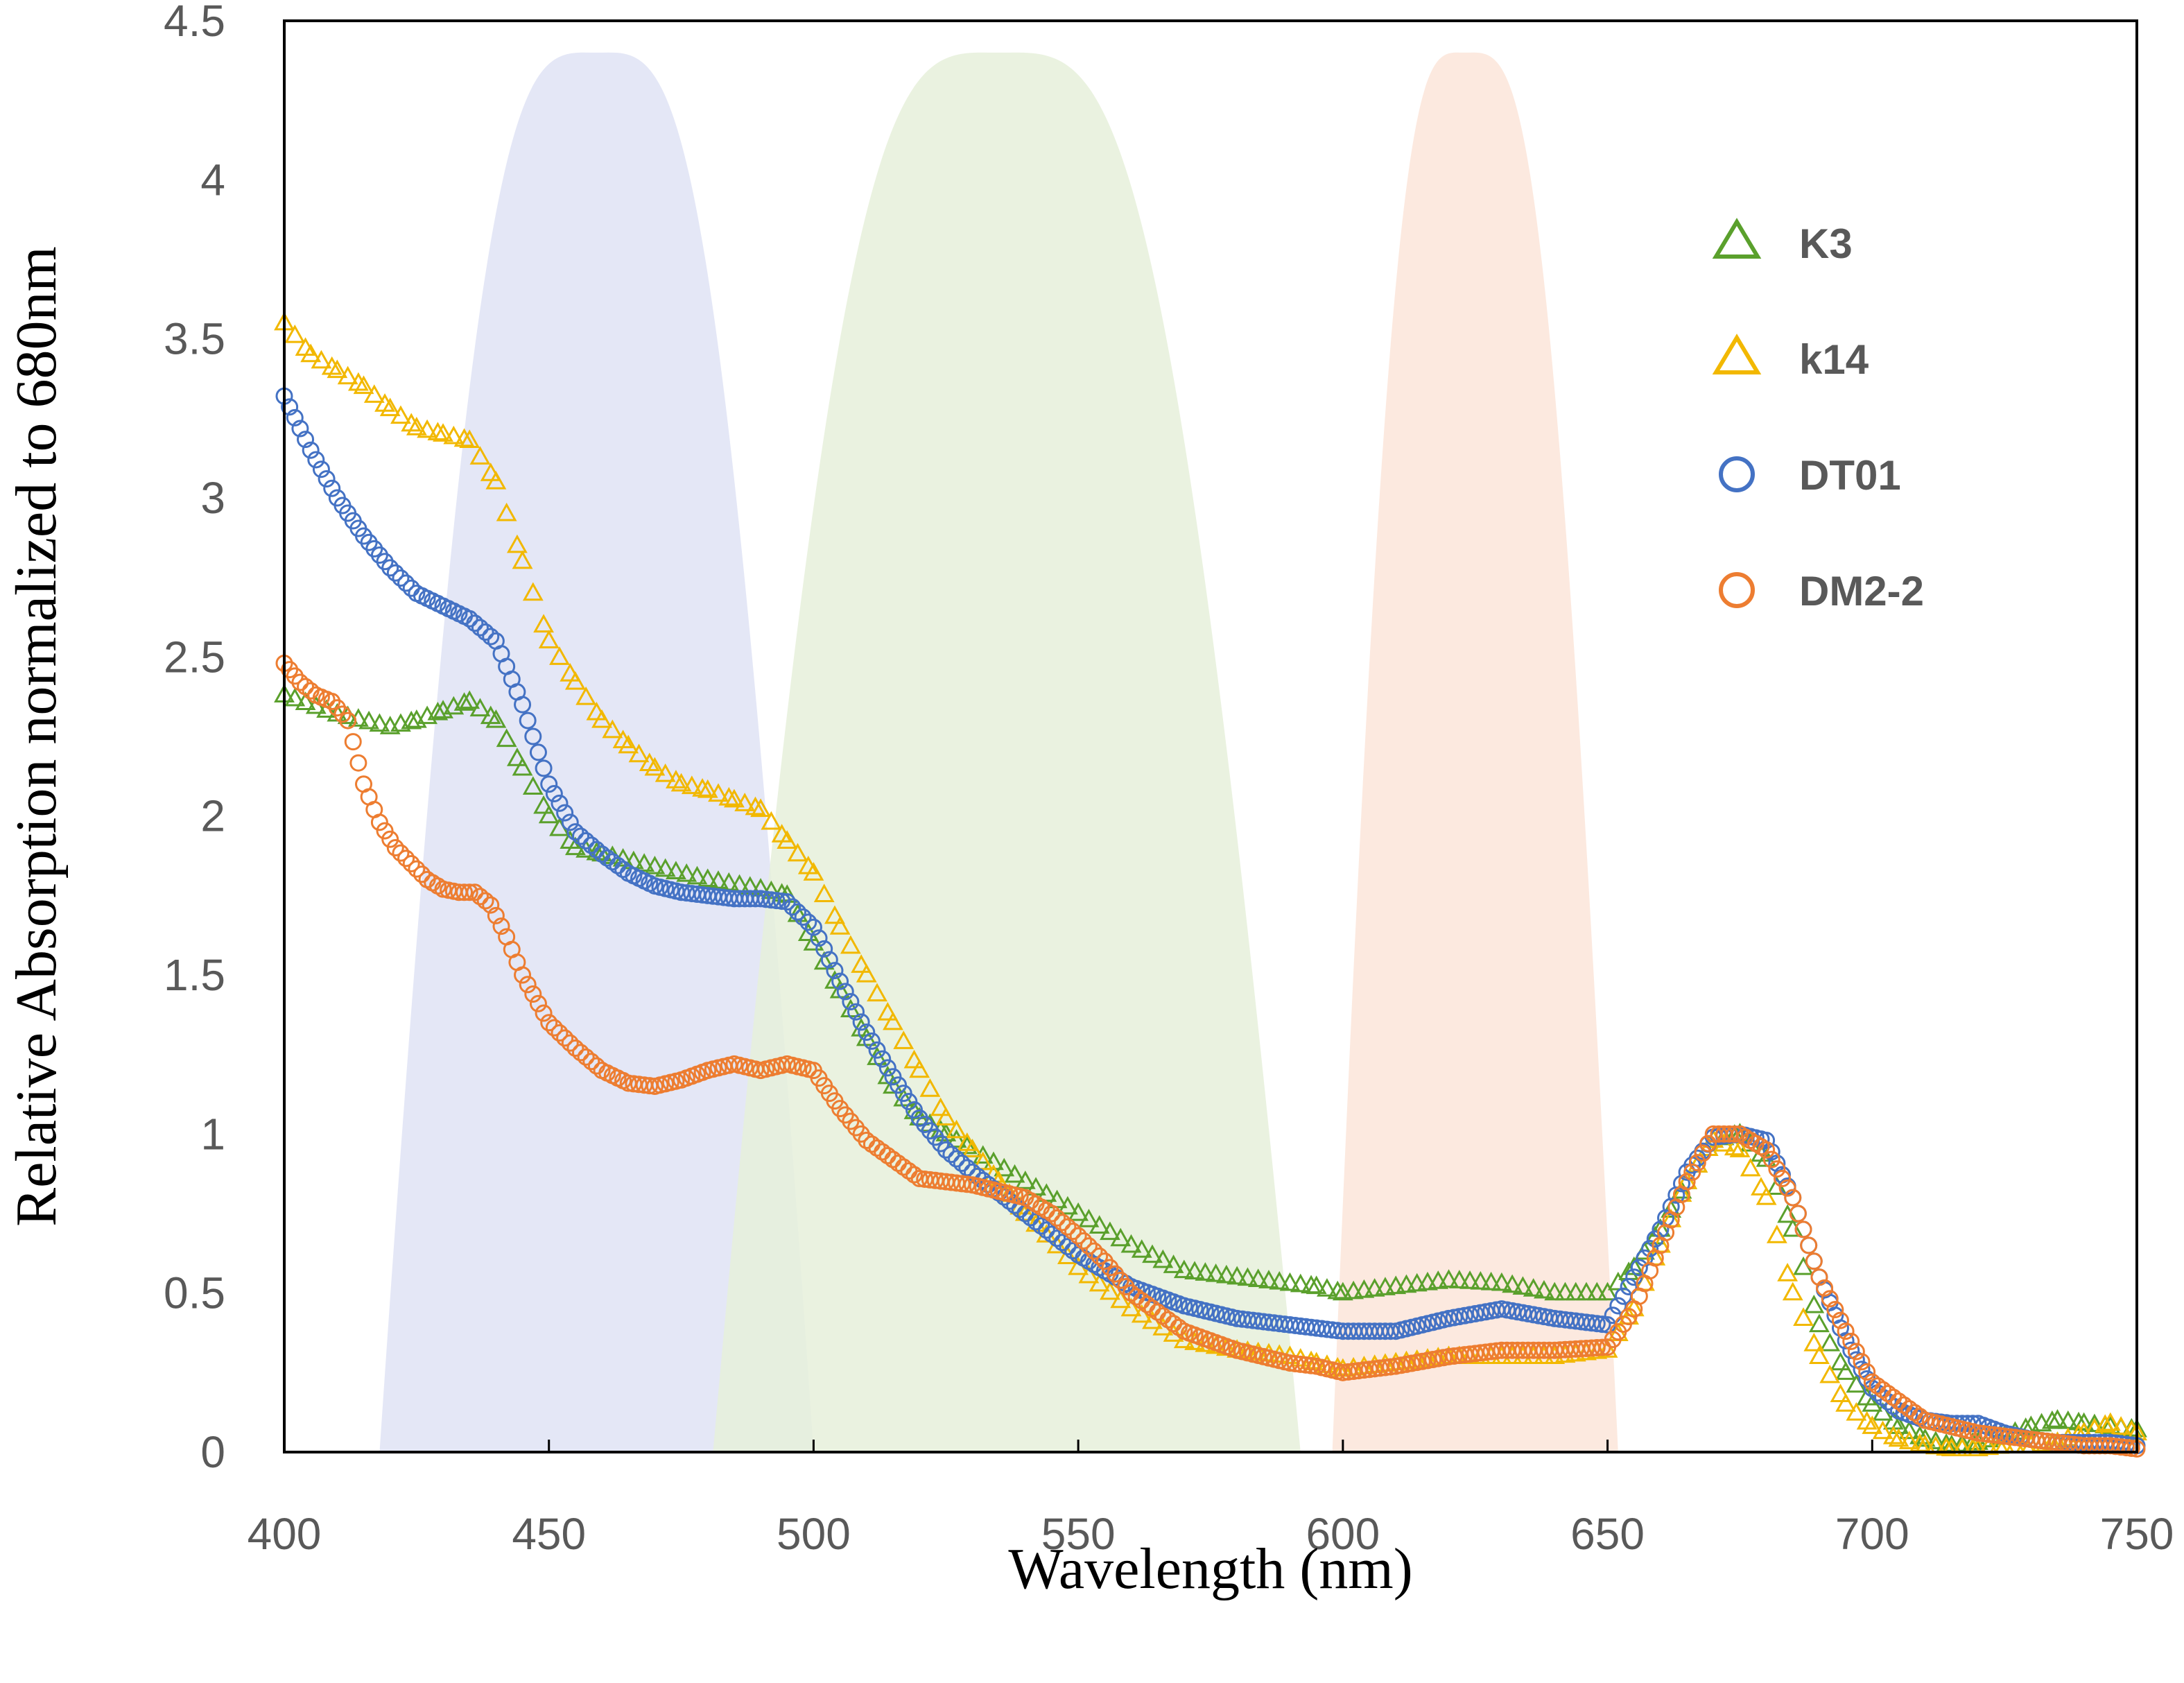 The image size is (2184, 1683). Describe the element at coordinates (285, 1534) in the screenshot. I see `x-tick-label: 400` at that location.